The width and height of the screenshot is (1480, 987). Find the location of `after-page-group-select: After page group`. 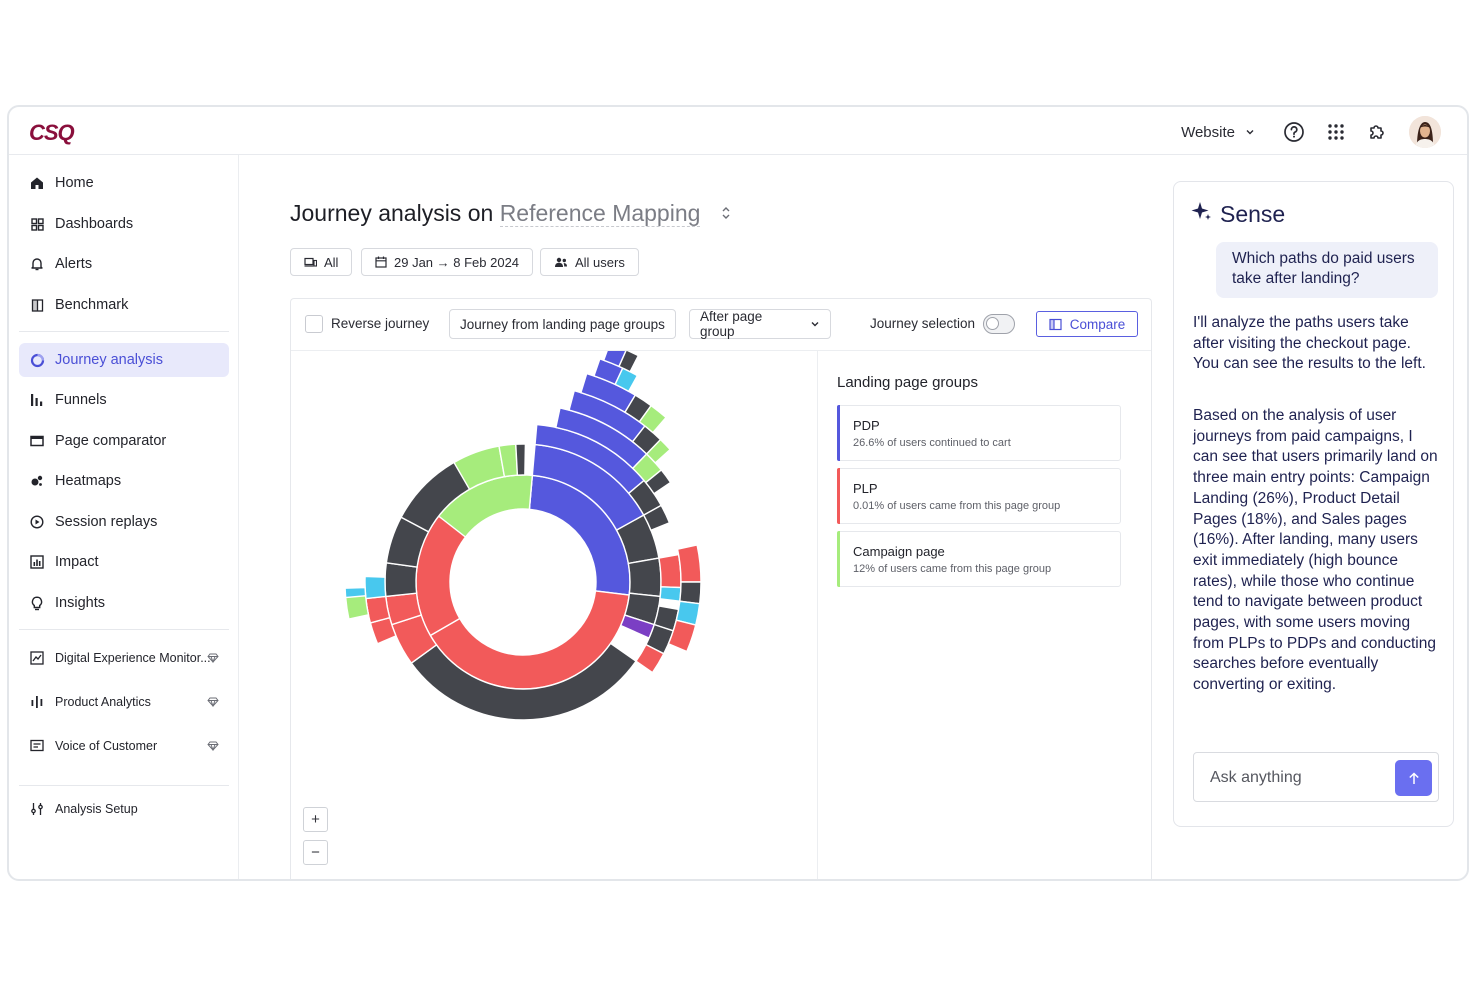

after-page-group-select: After page group is located at coordinates (760, 324).